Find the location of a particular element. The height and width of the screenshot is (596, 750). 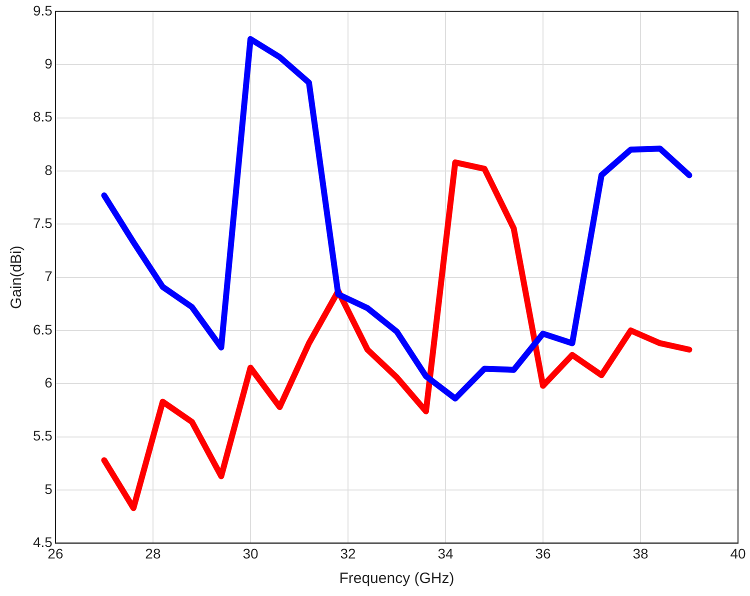

y-tick-label: 5.5 is located at coordinates (42, 436).